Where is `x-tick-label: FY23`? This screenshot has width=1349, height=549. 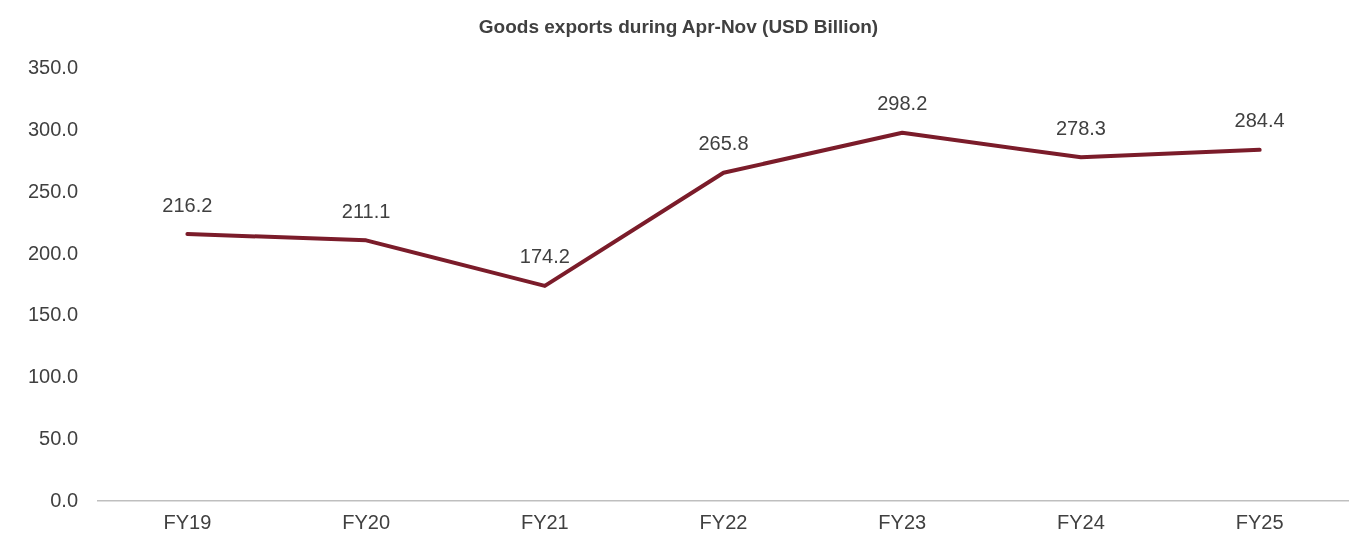 x-tick-label: FY23 is located at coordinates (902, 521).